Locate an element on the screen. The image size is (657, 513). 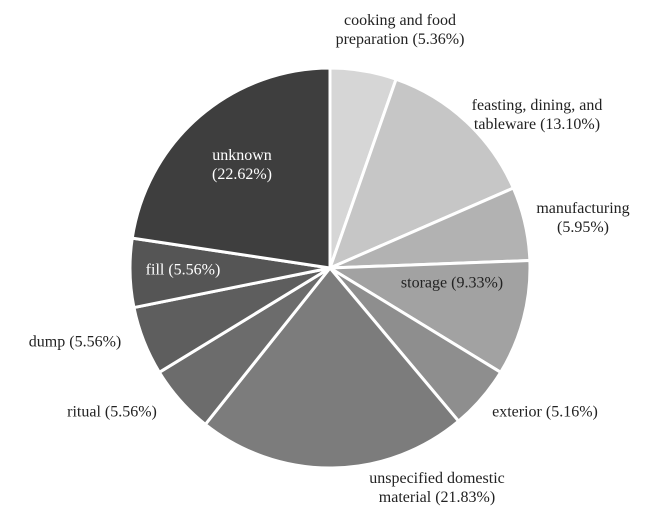
value-label: (5.36%) is located at coordinates (438, 39).